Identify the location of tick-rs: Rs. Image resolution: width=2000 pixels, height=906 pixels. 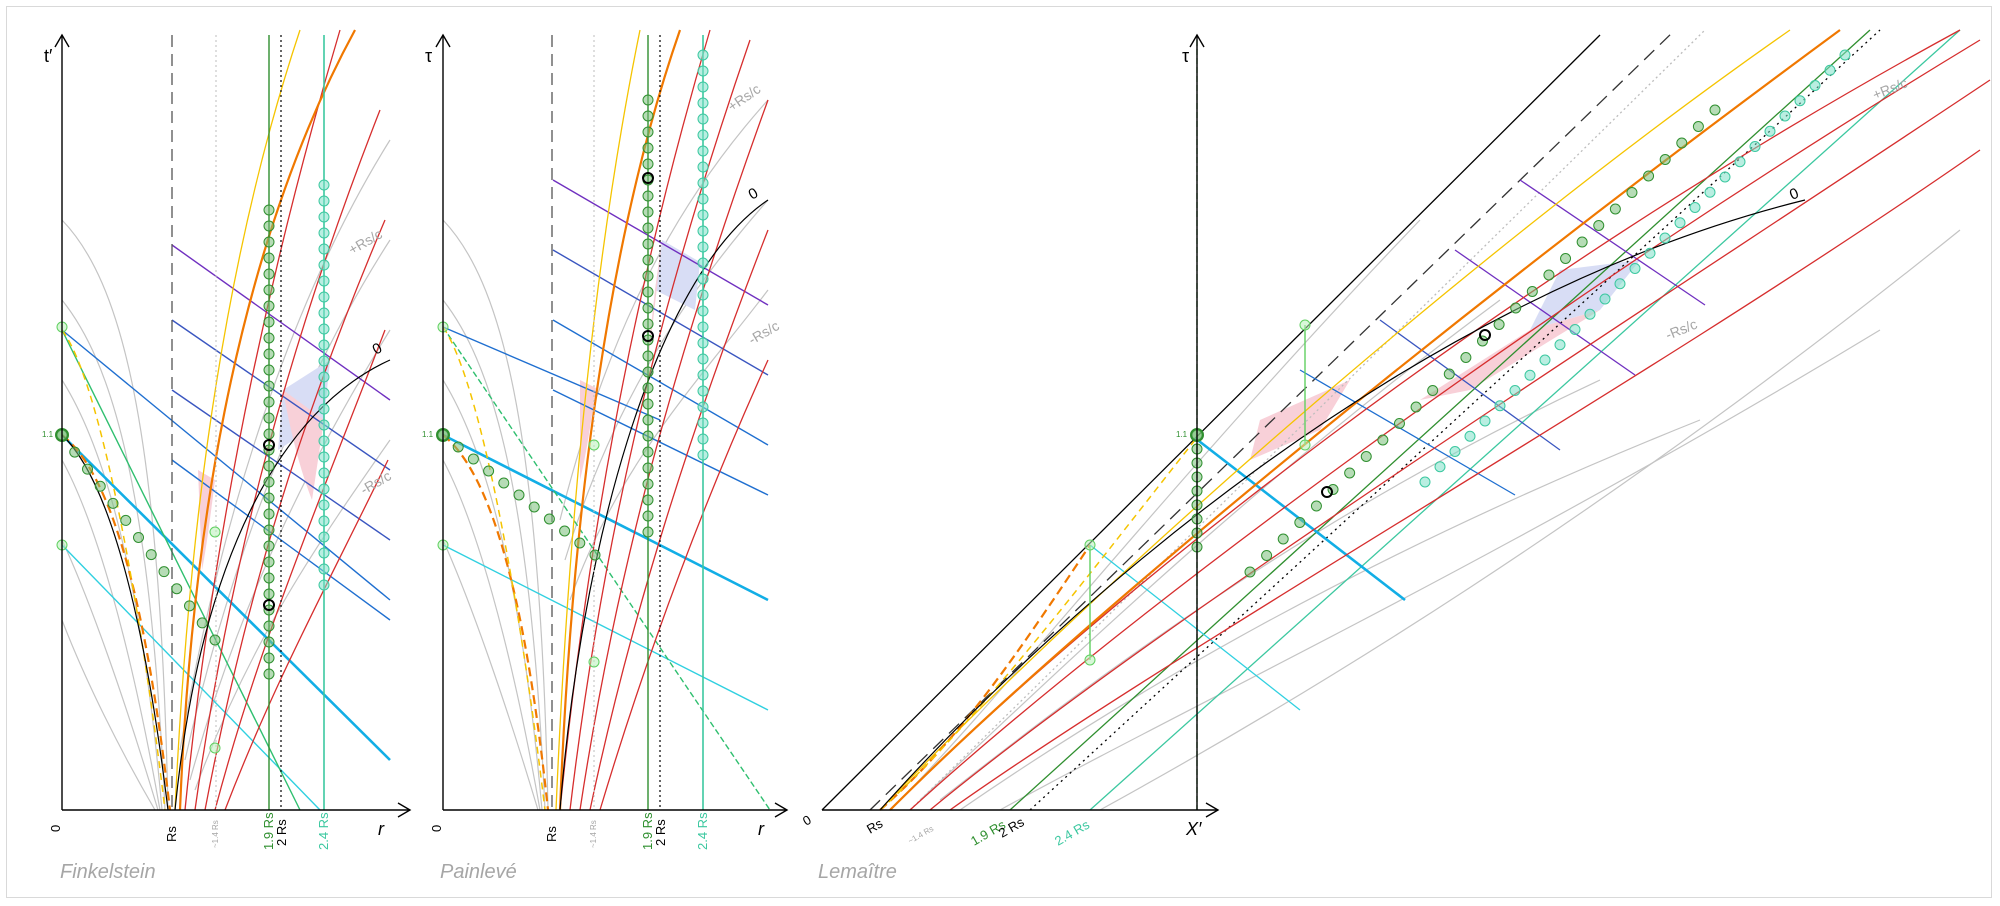
(875, 825).